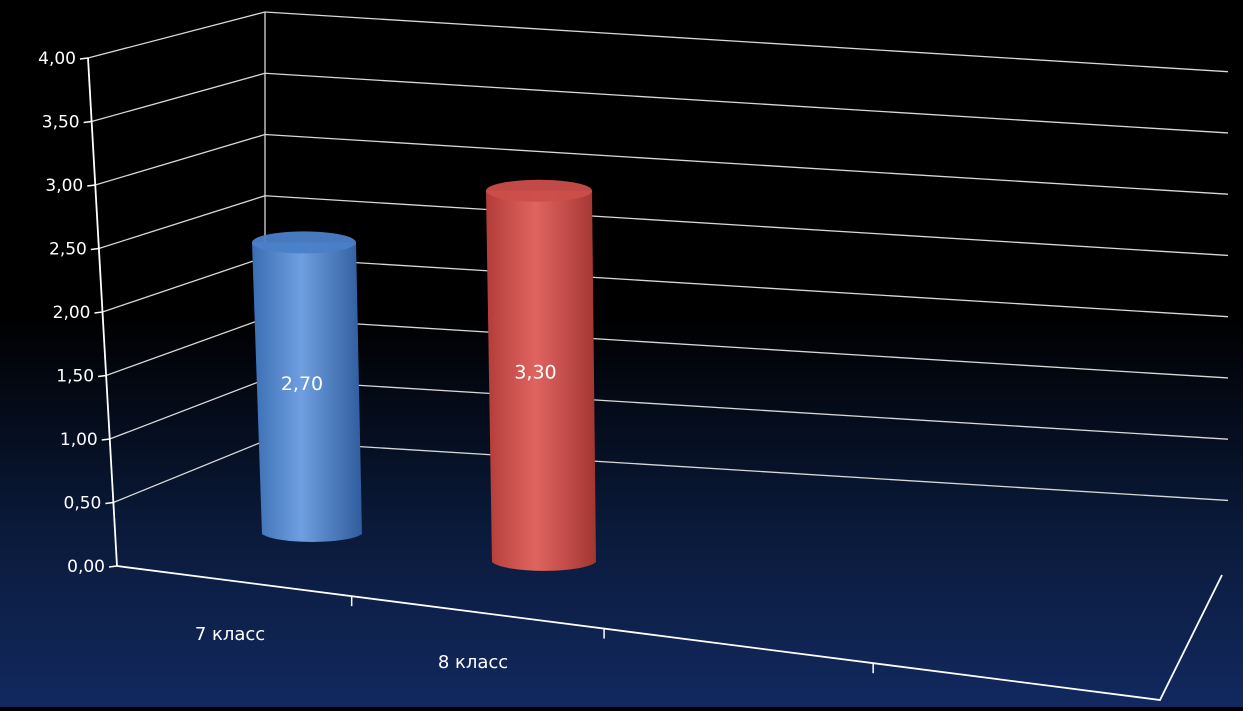 The height and width of the screenshot is (711, 1243). What do you see at coordinates (473, 662) in the screenshot?
I see `x-category-label: 8 класс` at bounding box center [473, 662].